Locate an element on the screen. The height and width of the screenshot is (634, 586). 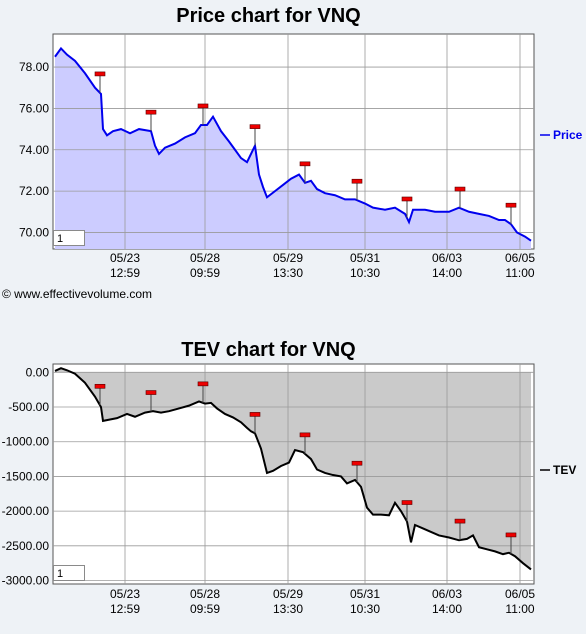
tev-x-tick-time: 10:30 is located at coordinates (365, 609).